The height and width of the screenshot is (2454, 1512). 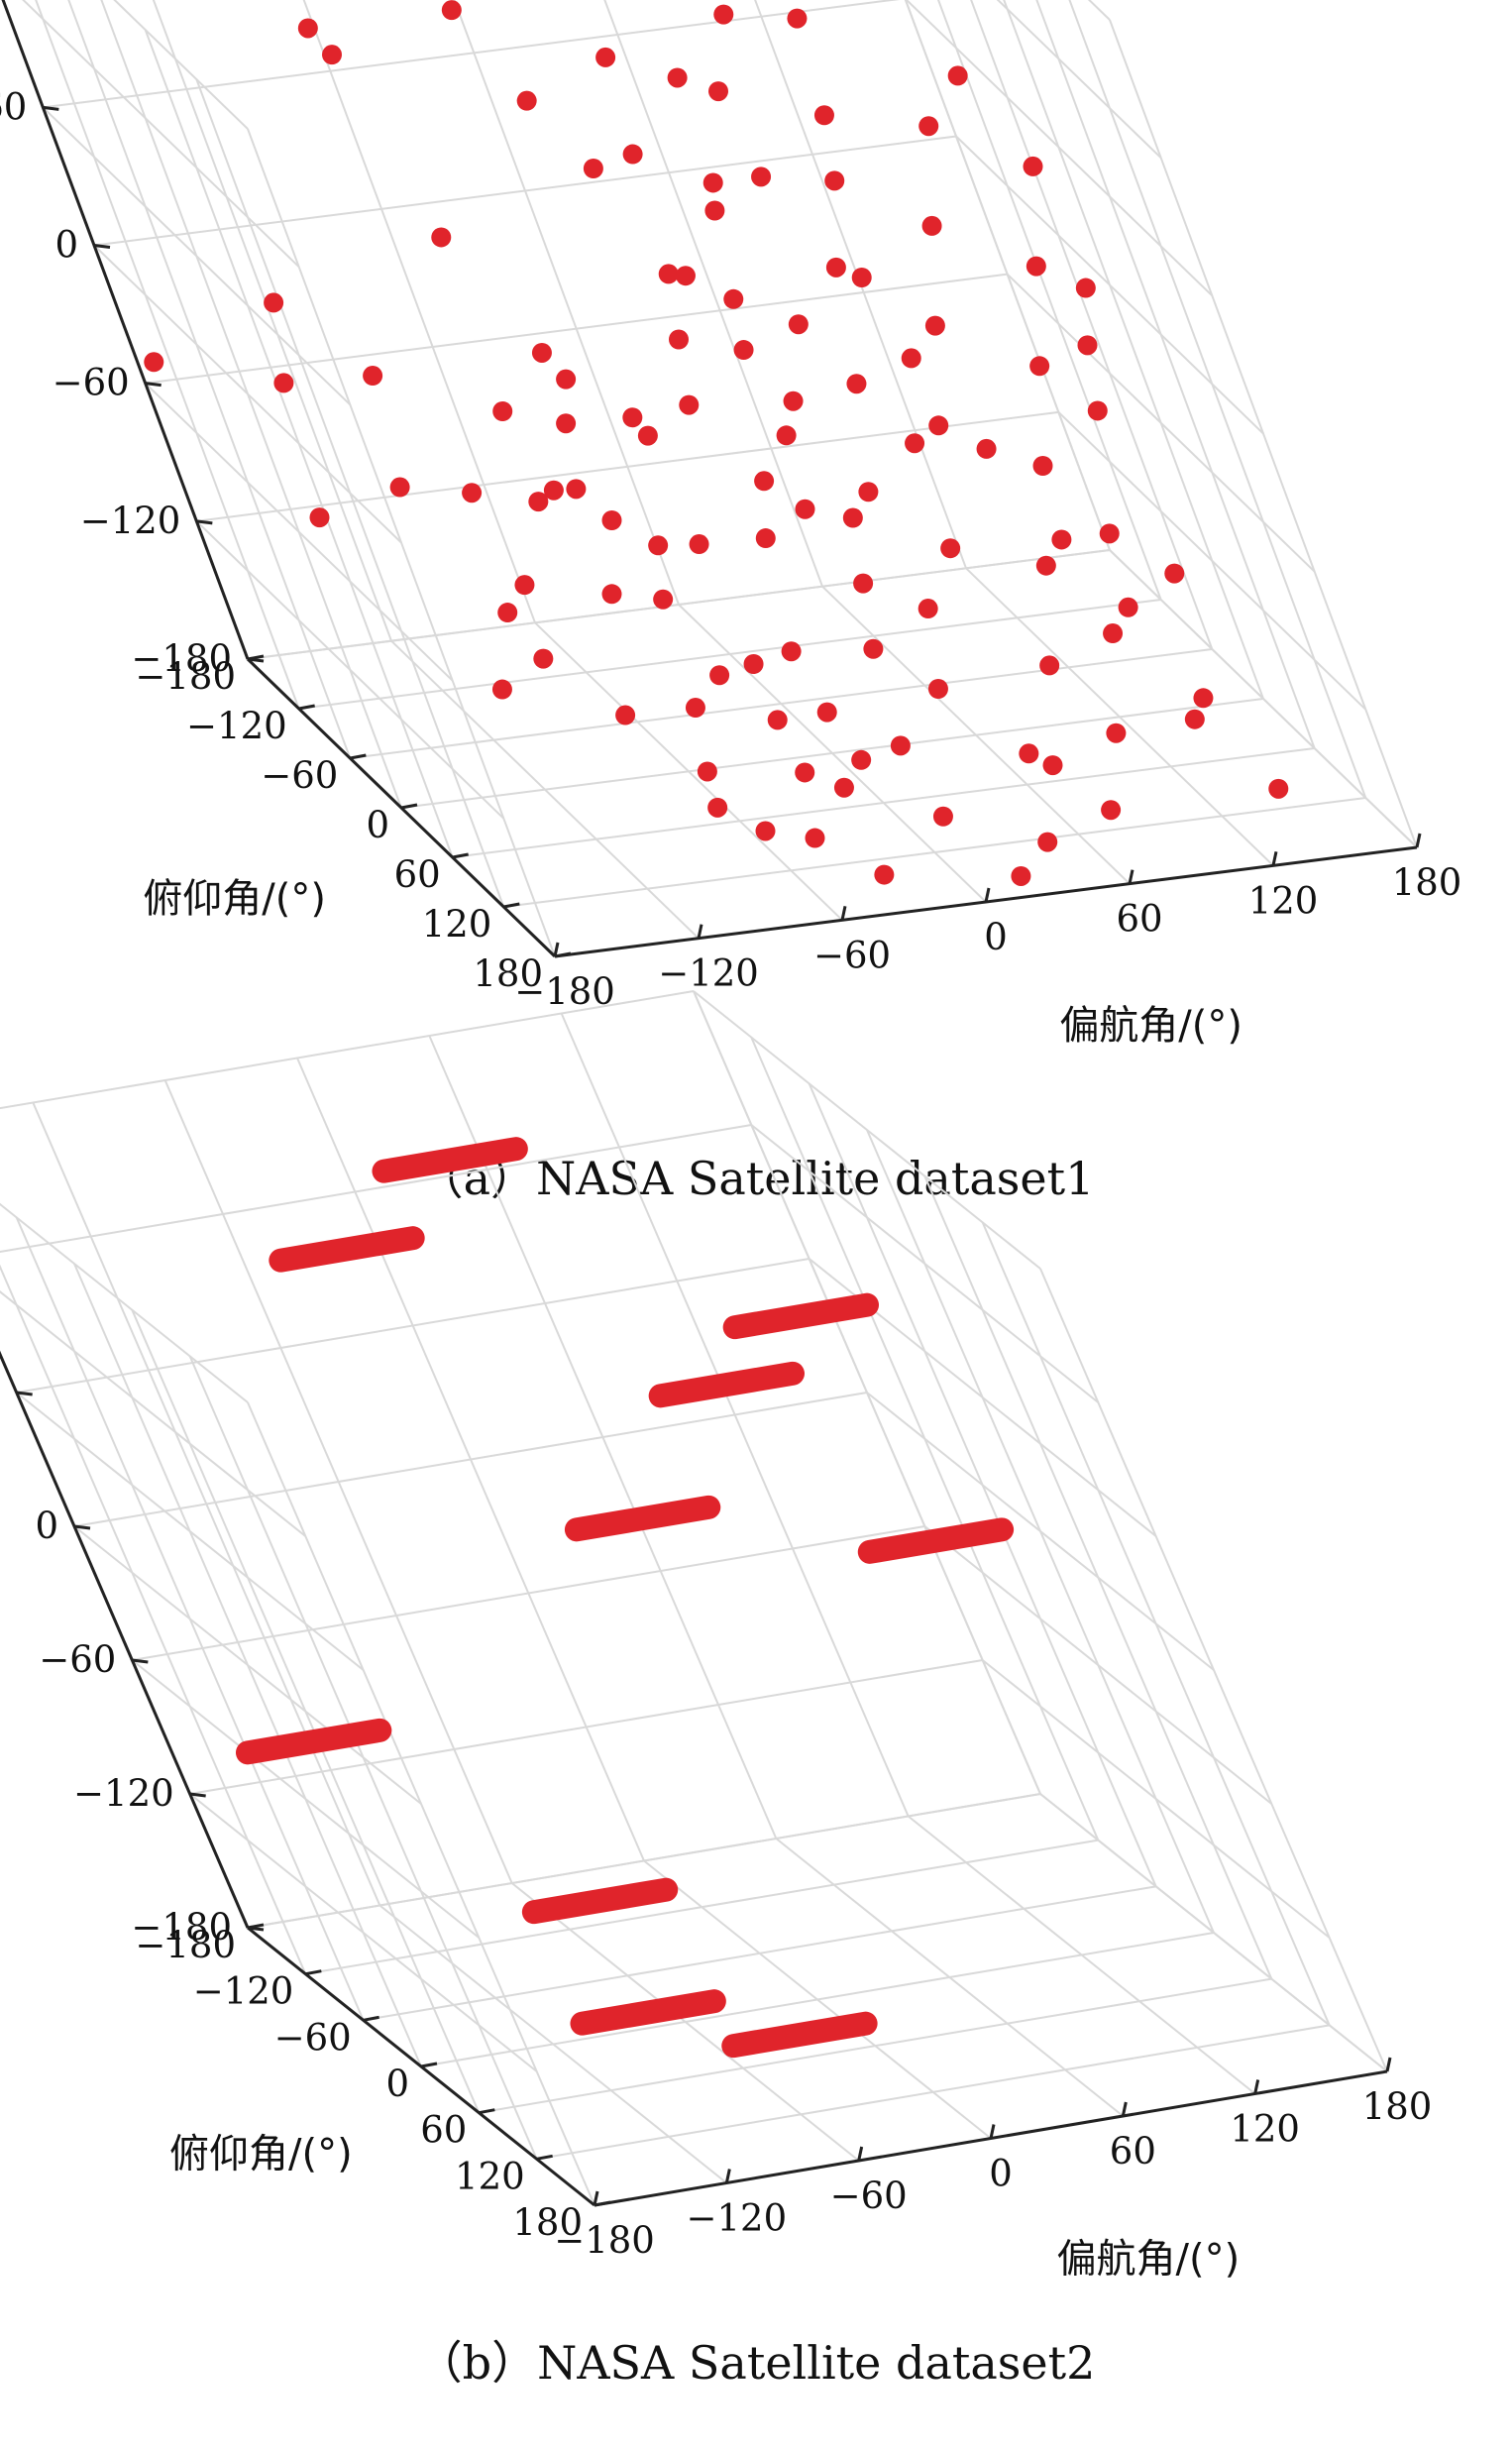 I want to click on z-tick-label: −60, so click(x=92, y=383).